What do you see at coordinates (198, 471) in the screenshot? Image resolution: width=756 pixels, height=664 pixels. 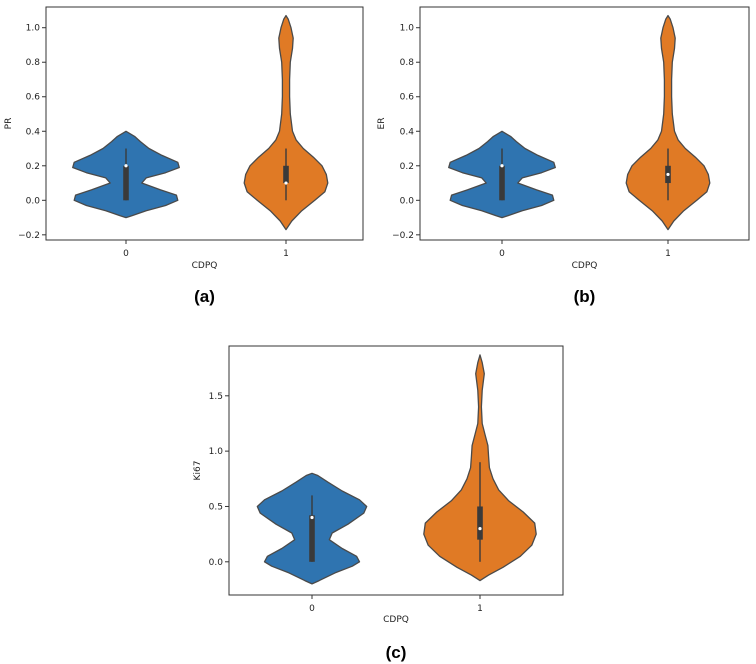 I see `y-axis-label: Ki67` at bounding box center [198, 471].